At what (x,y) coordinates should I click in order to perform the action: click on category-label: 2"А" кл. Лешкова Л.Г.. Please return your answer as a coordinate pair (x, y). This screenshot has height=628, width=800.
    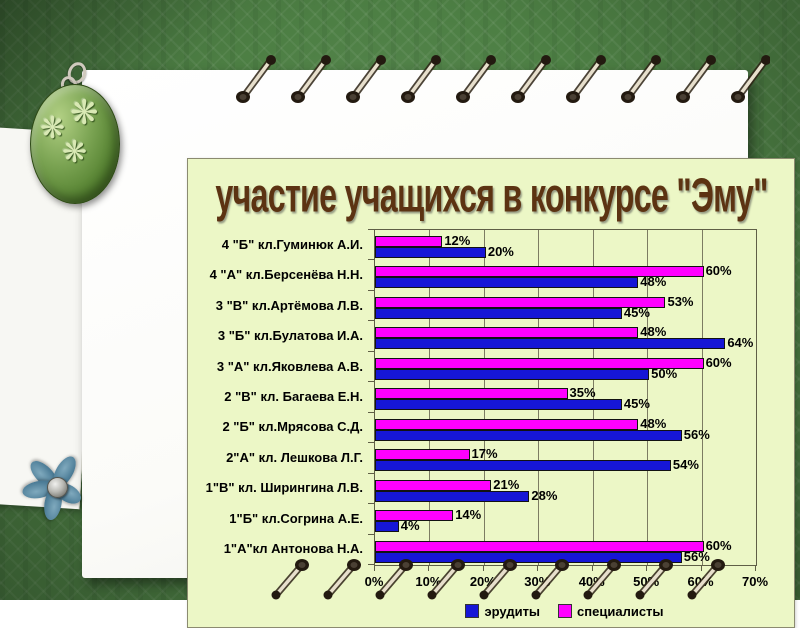
    Looking at the image, I should click on (294, 457).